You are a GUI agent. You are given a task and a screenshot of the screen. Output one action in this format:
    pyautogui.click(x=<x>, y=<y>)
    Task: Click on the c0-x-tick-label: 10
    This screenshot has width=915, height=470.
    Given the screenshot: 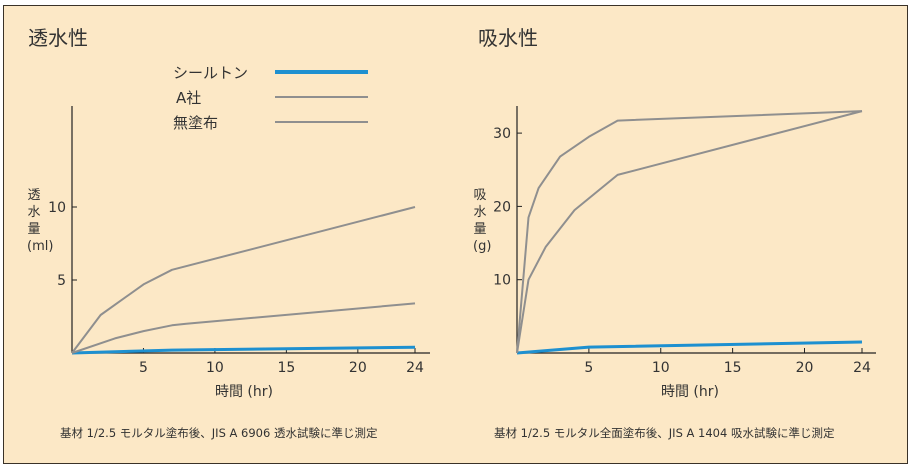 What is the action you would take?
    pyautogui.click(x=215, y=368)
    